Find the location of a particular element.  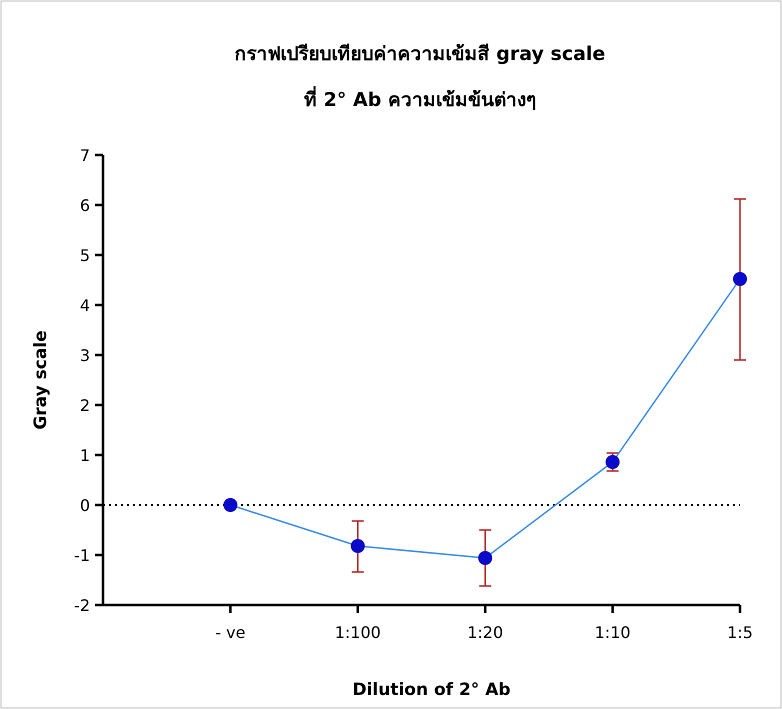

x-tick-label: 1:100 is located at coordinates (357, 632).